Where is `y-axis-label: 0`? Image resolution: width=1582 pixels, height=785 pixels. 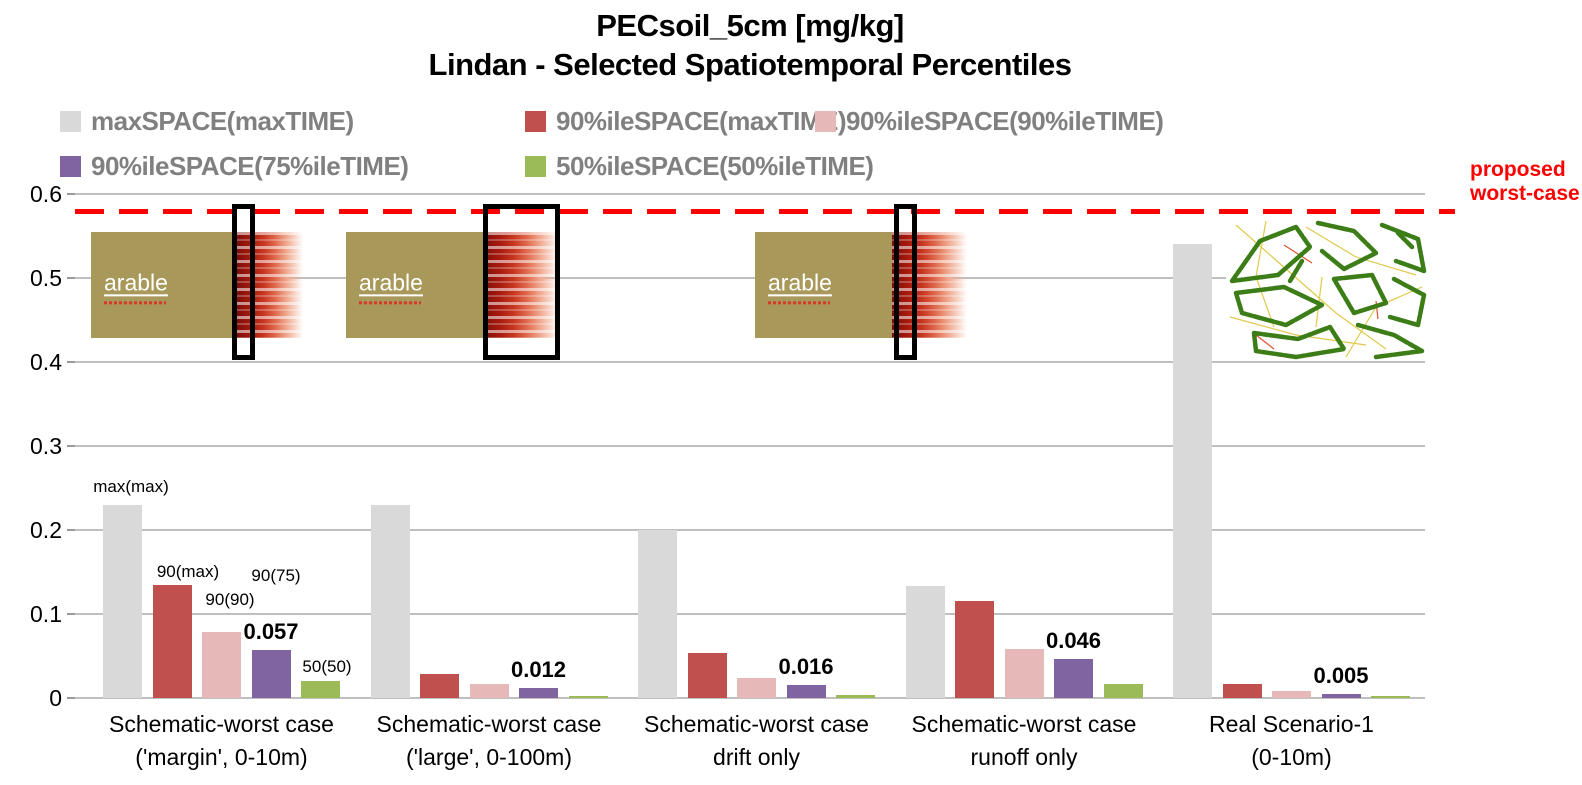 y-axis-label: 0 is located at coordinates (55, 698).